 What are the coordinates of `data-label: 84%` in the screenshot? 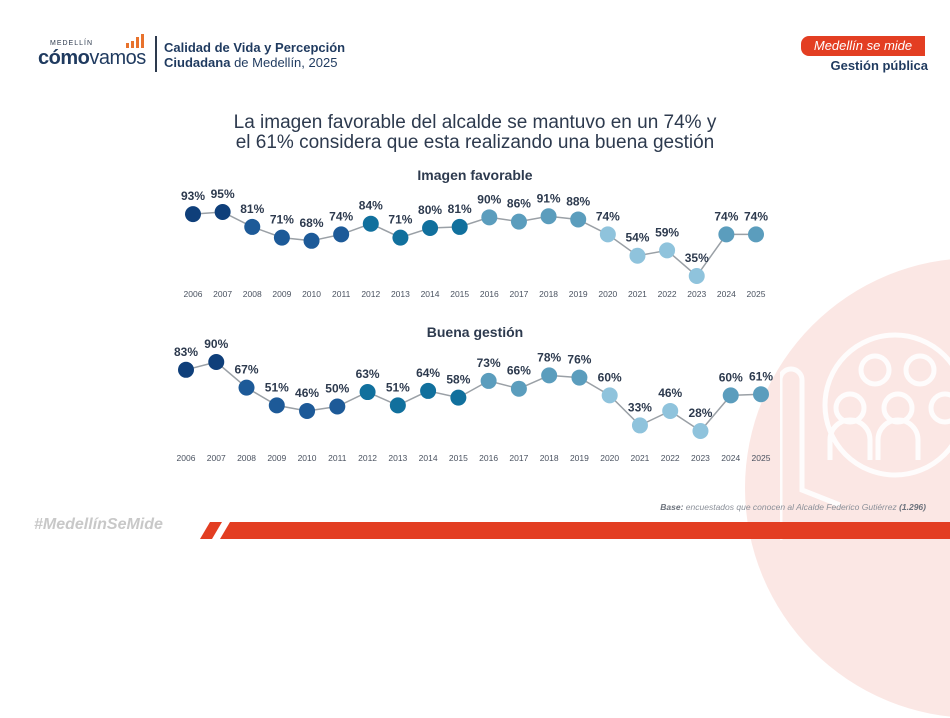 It's located at (371, 206).